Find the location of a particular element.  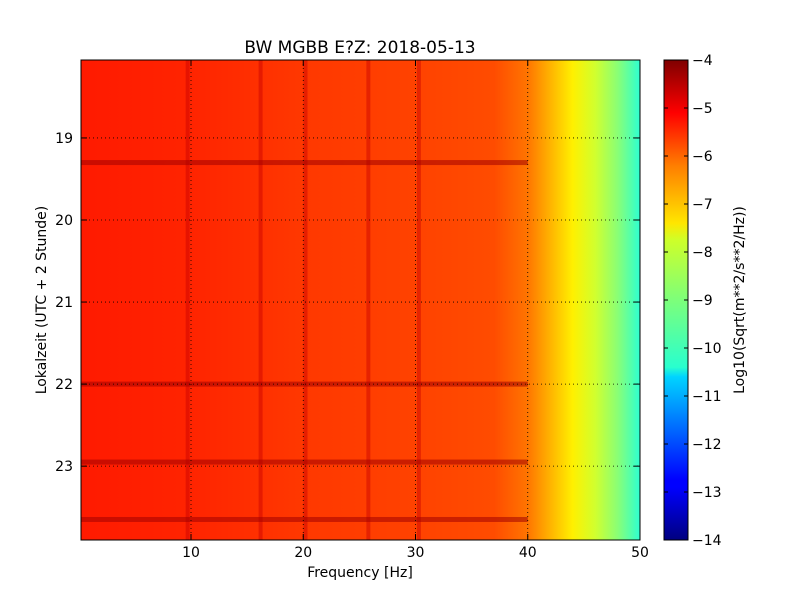

colorbar-tick-label: −6 is located at coordinates (702, 157).